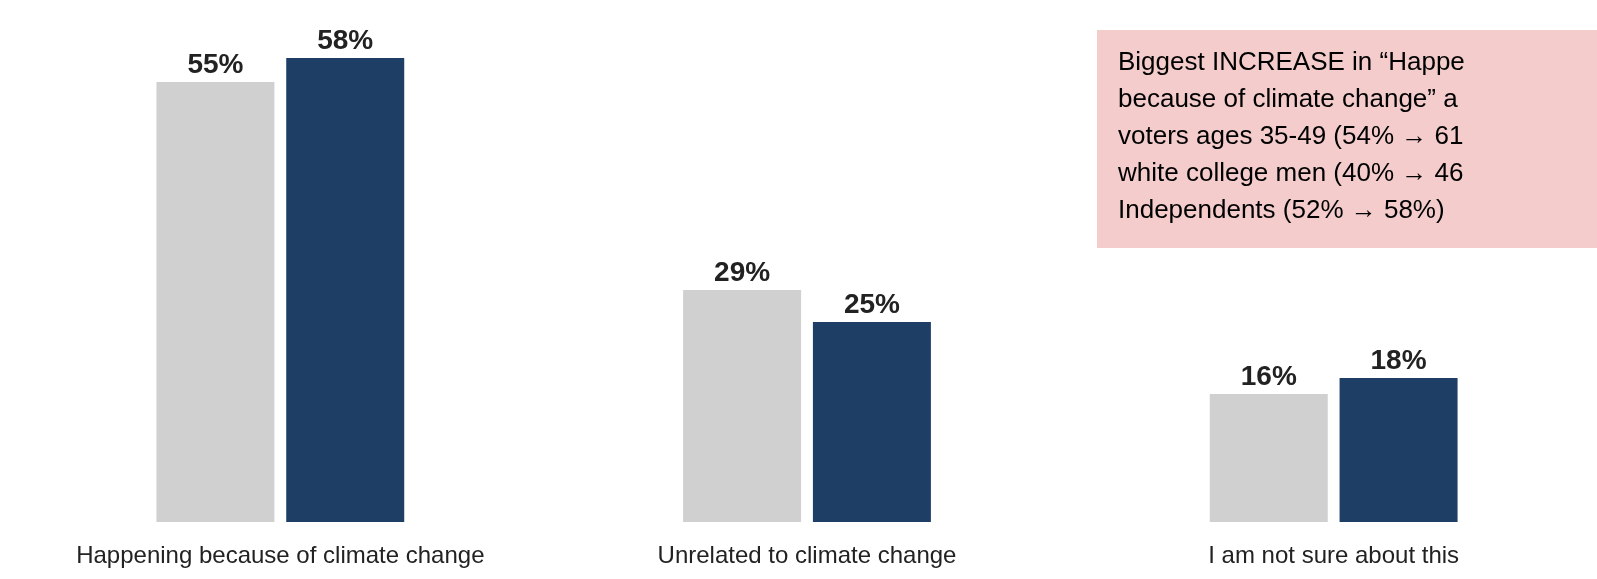 This screenshot has height=579, width=1597. I want to click on x-tick-label: Unrelated to climate change, so click(807, 554).